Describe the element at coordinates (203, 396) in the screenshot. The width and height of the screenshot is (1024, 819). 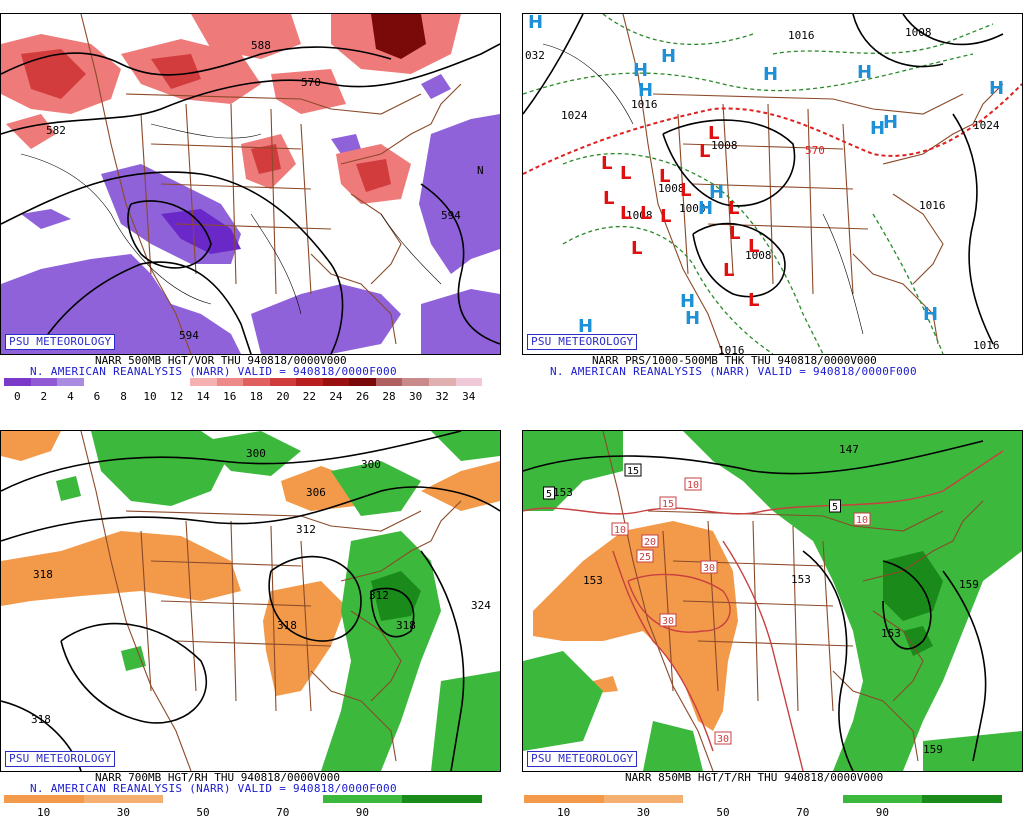
I see `colorbar-tick: 14` at that location.